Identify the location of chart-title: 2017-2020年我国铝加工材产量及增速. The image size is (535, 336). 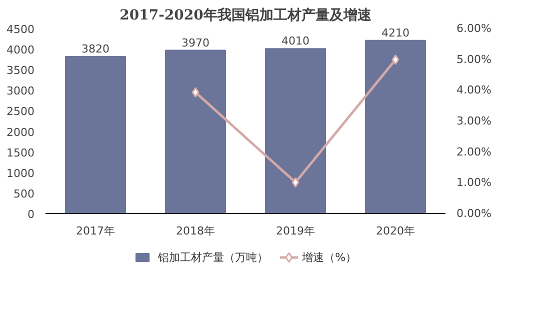
(246, 15).